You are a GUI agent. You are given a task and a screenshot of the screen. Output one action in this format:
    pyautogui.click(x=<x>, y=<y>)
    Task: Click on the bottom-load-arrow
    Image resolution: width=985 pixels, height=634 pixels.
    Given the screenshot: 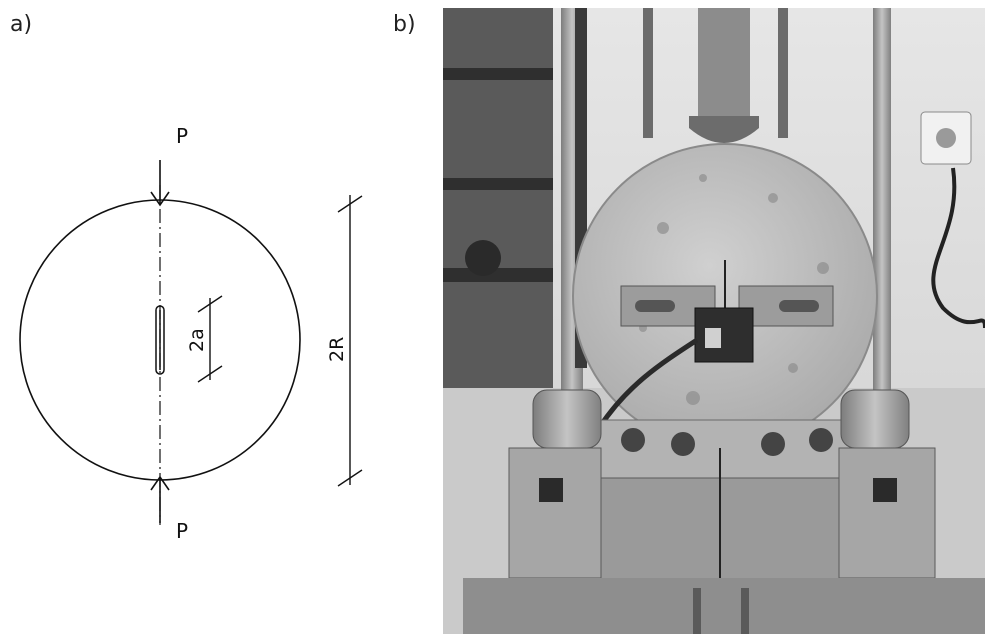 What is the action you would take?
    pyautogui.click(x=160, y=499)
    